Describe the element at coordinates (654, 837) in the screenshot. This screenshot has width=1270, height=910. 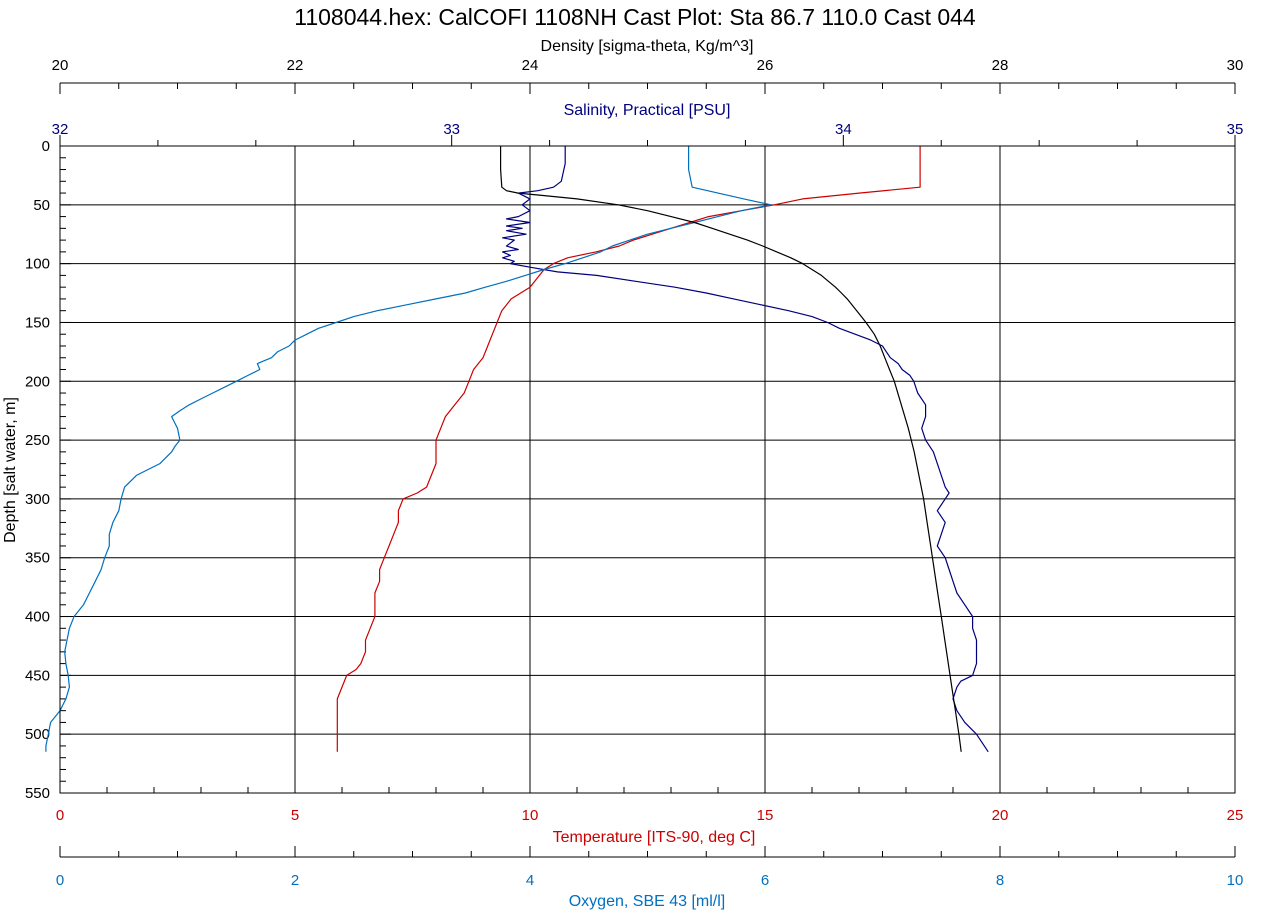
I see `temperature-axis-label: Temperature [ITS-90, deg C]` at that location.